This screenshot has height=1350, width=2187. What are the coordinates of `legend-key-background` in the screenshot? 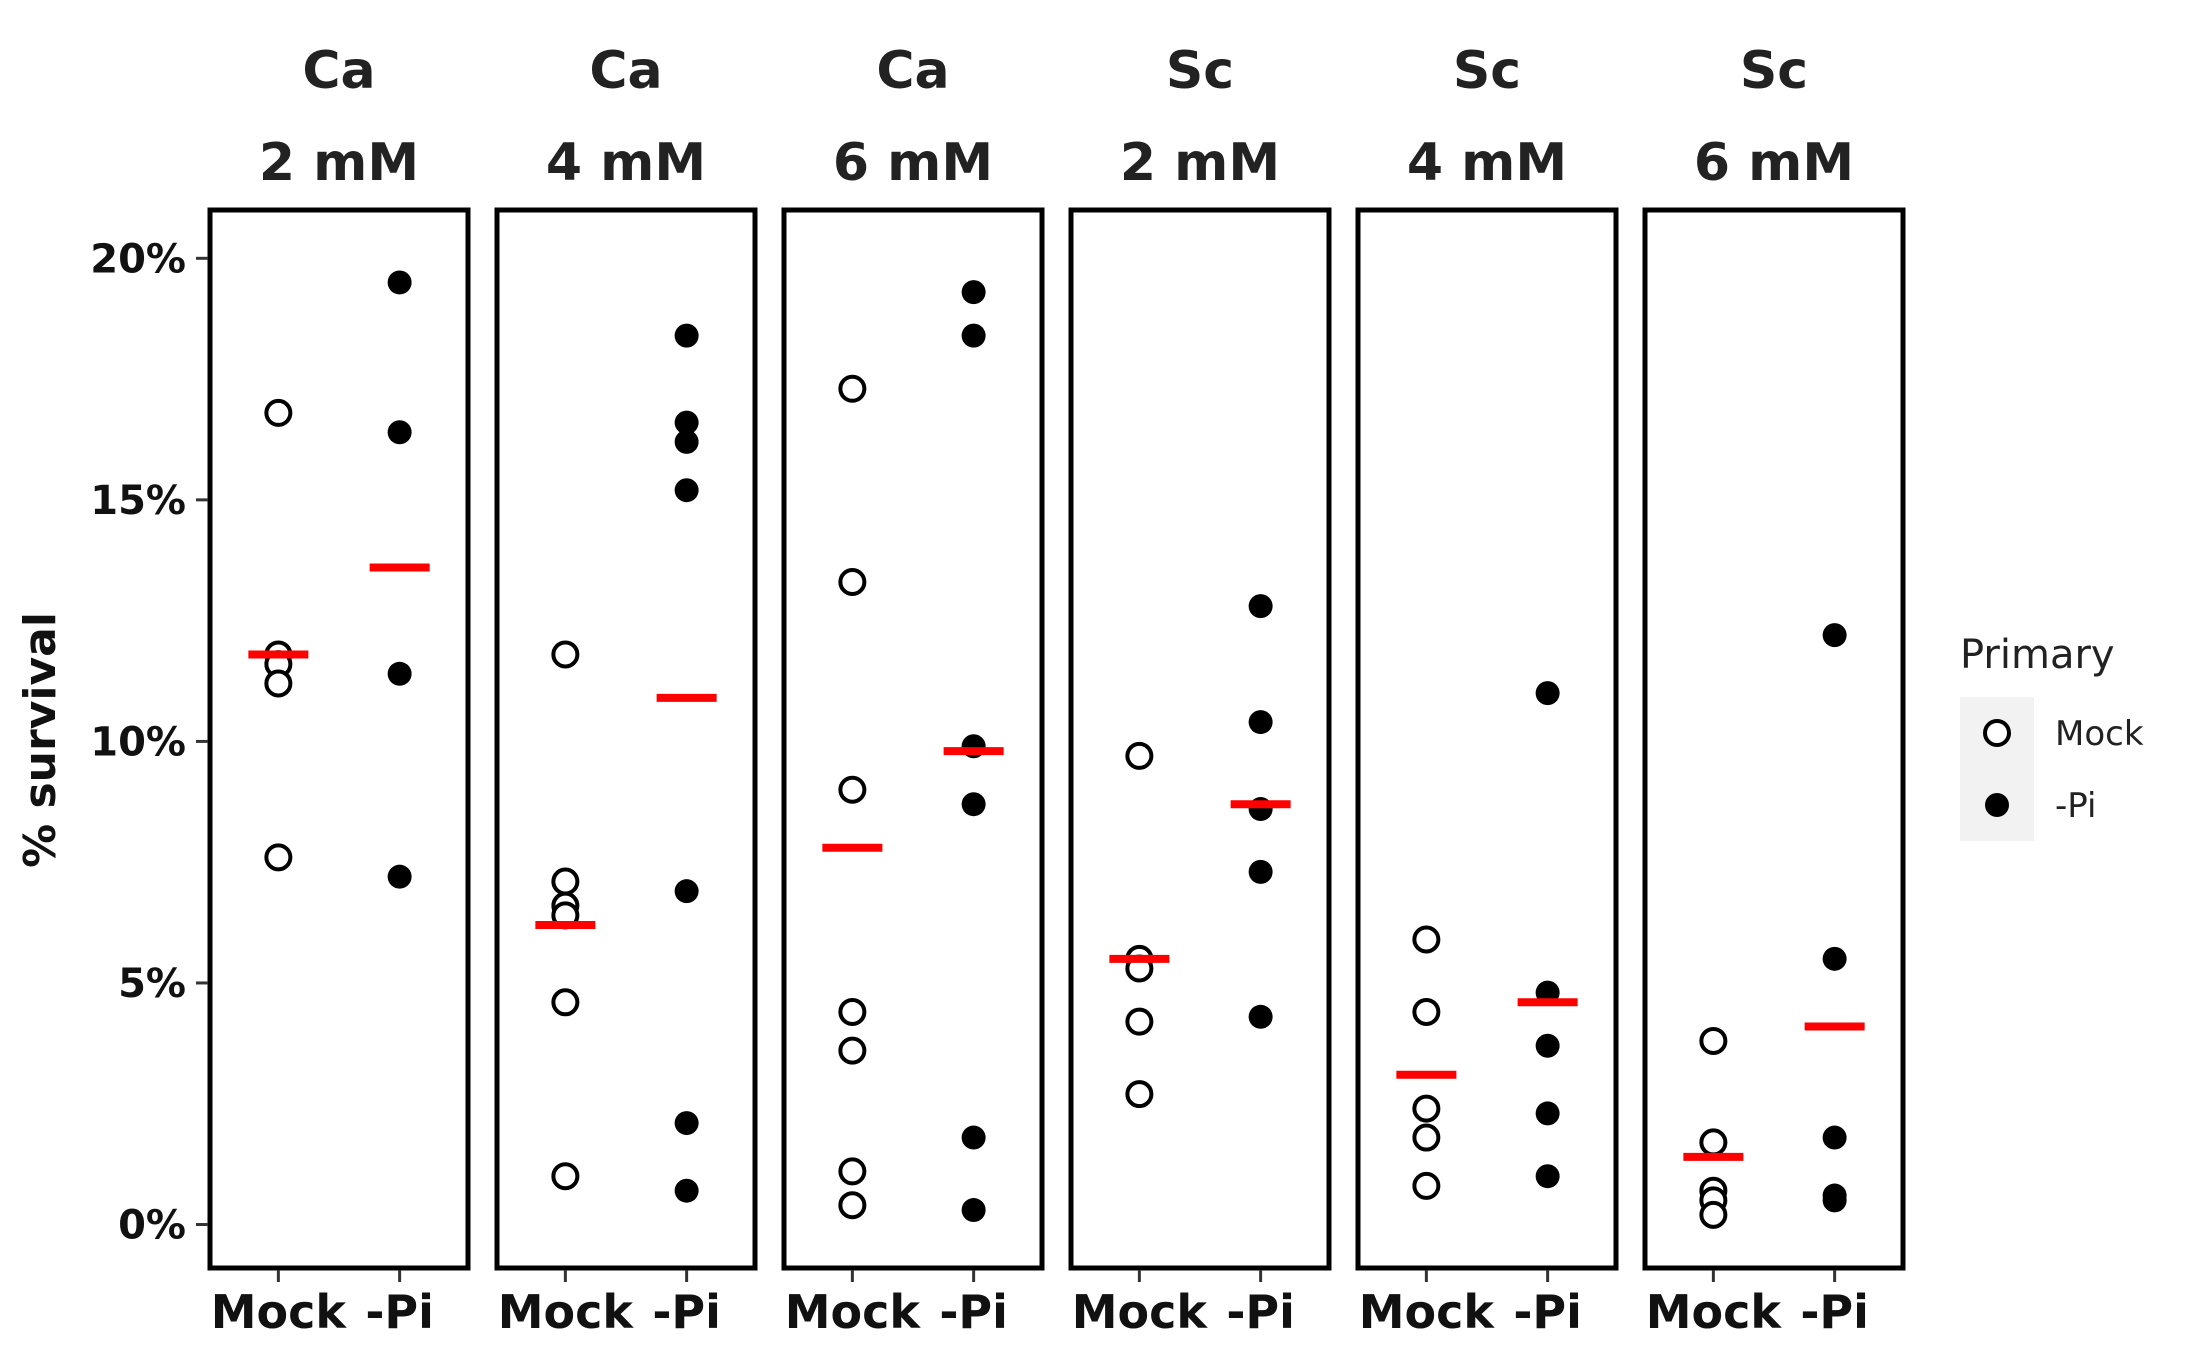 It's located at (1997, 769).